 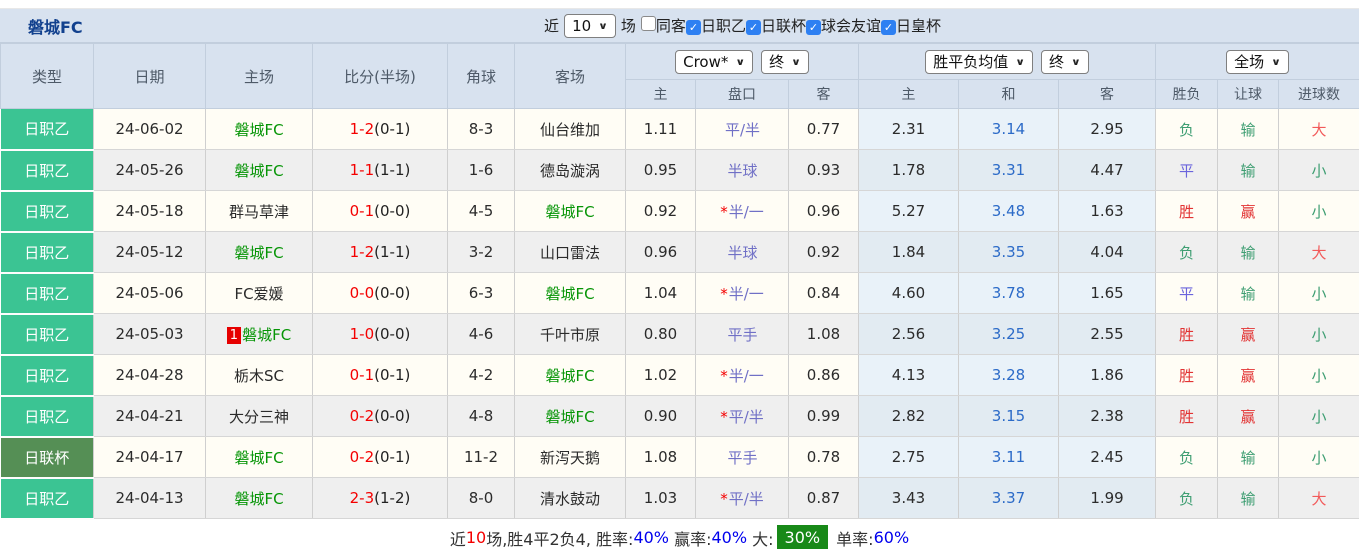 I want to click on odds-away: 0.87, so click(x=823, y=498).